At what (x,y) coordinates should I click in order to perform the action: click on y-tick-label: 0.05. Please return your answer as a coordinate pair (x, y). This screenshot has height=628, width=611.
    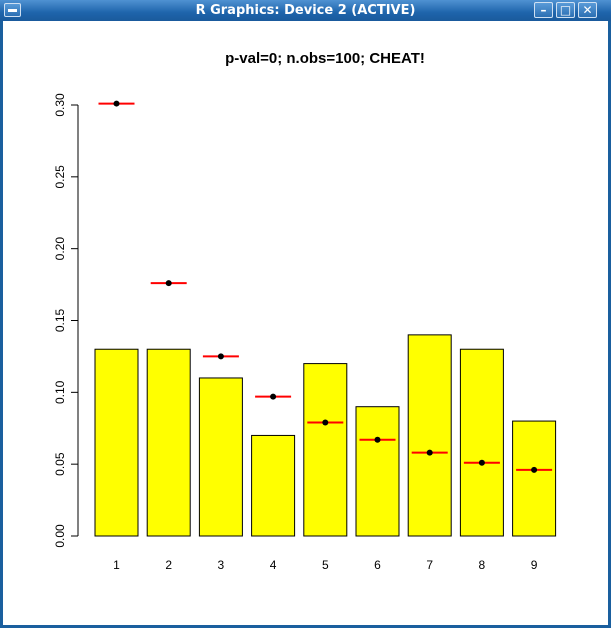
    Looking at the image, I should click on (60, 464).